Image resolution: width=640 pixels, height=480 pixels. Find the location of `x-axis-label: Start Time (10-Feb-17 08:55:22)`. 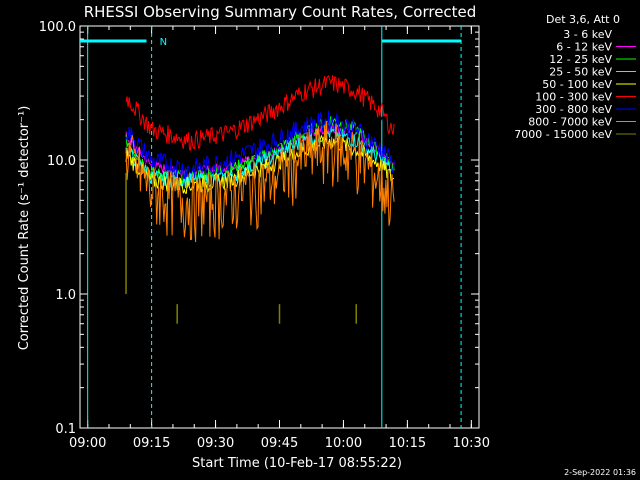

x-axis-label: Start Time (10-Feb-17 08:55:22) is located at coordinates (297, 463).